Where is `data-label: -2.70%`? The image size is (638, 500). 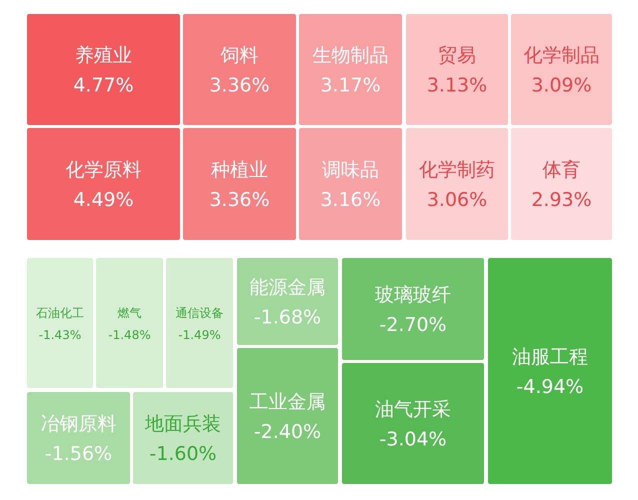 data-label: -2.70% is located at coordinates (413, 325).